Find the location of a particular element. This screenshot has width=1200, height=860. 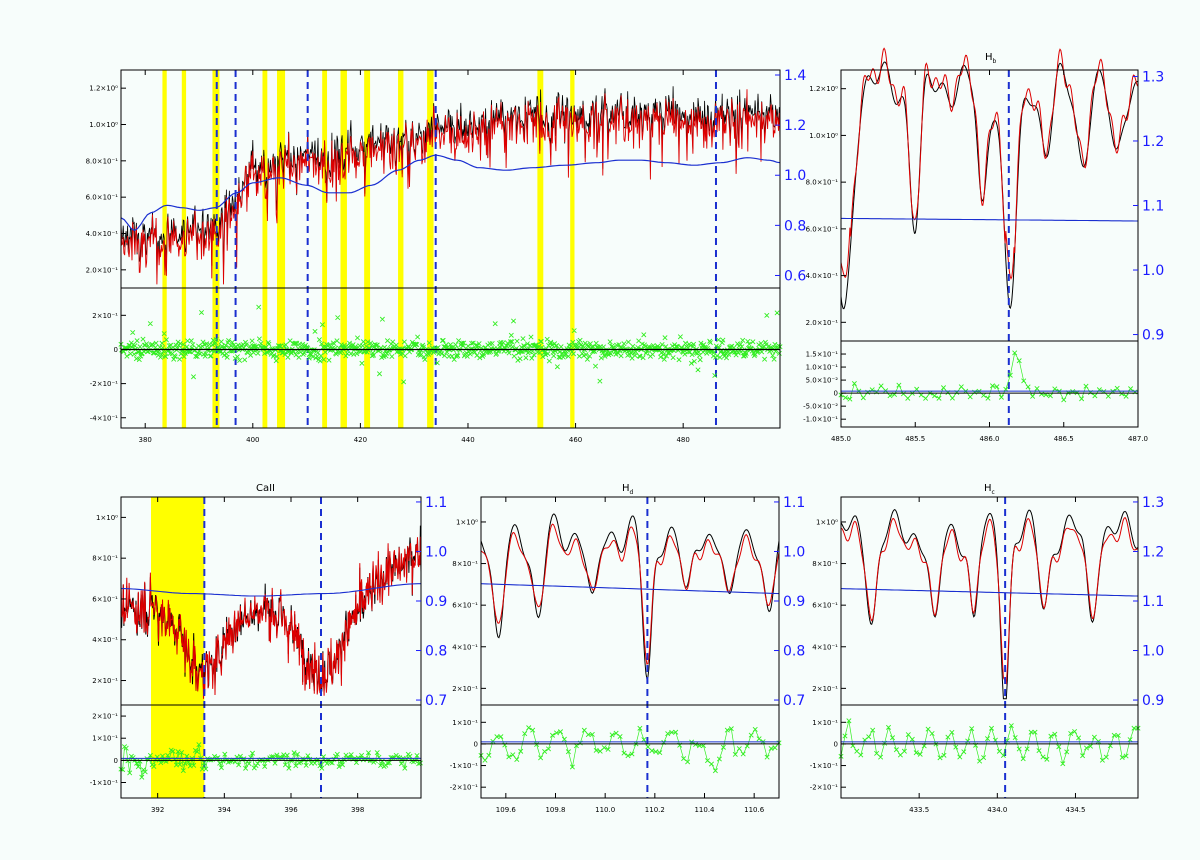

caii-y2tick-label: 1.1 is located at coordinates (436, 503).